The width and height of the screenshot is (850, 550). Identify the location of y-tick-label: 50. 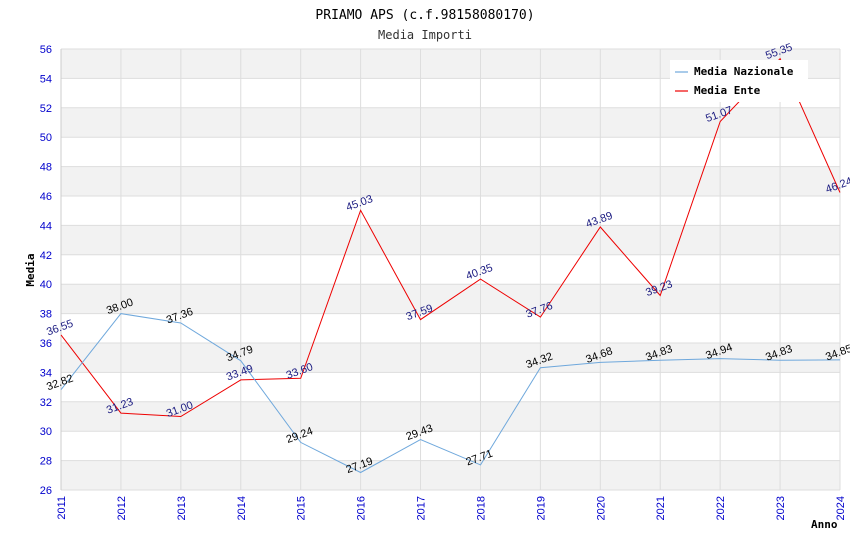
(46, 138).